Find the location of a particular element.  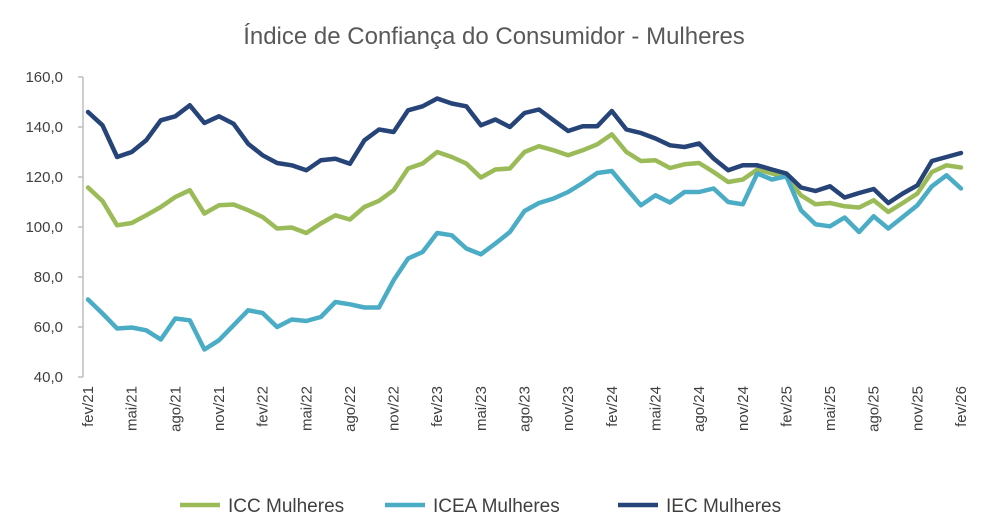

legend-item: ICEA Mulheres is located at coordinates (472, 506).